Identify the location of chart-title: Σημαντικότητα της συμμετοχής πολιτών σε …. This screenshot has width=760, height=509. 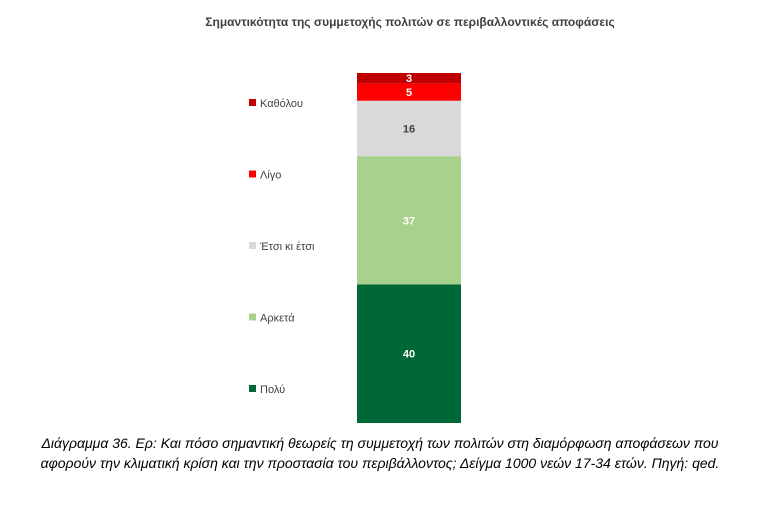
(410, 22).